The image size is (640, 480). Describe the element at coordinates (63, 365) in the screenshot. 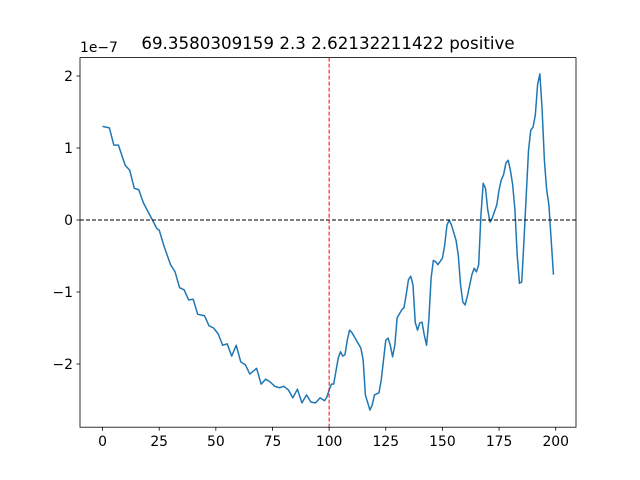

I see `y-tick-label: −2` at that location.